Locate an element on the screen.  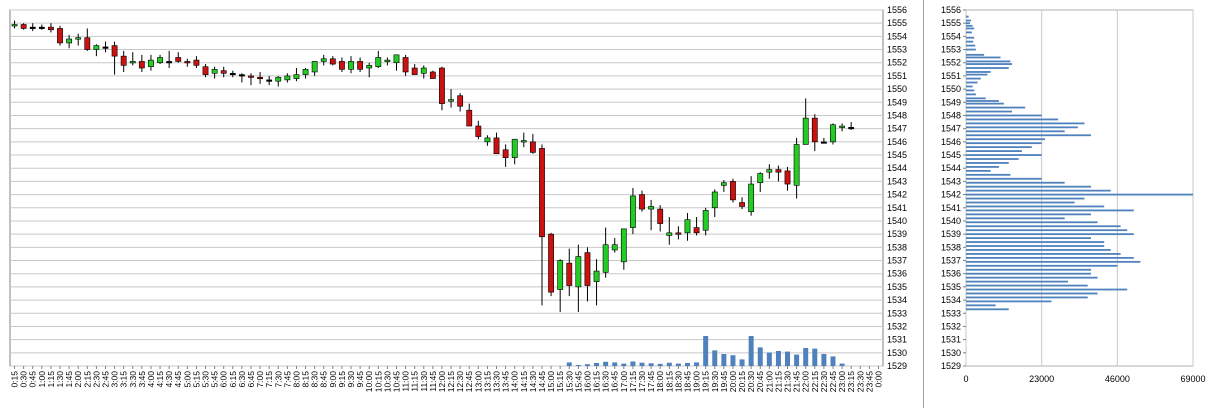
x-tick-label: 17:15 is located at coordinates (633, 382).